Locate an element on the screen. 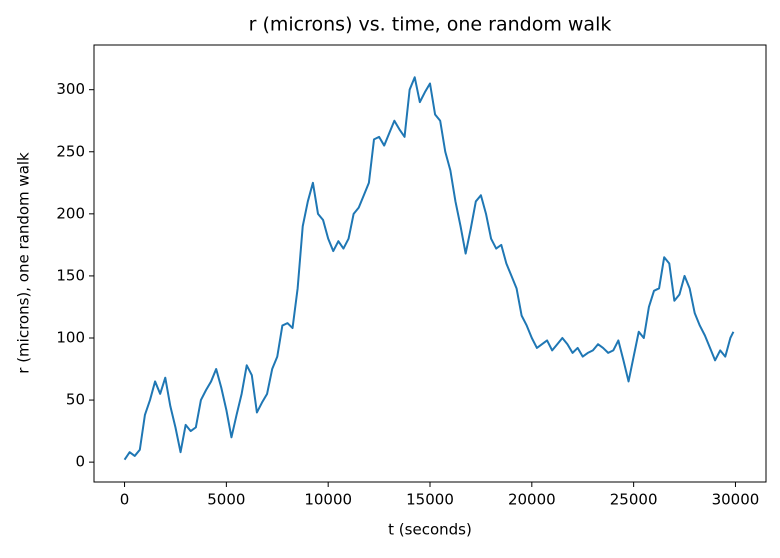 This screenshot has width=780, height=558. y-tick-label: 200 is located at coordinates (70, 213).